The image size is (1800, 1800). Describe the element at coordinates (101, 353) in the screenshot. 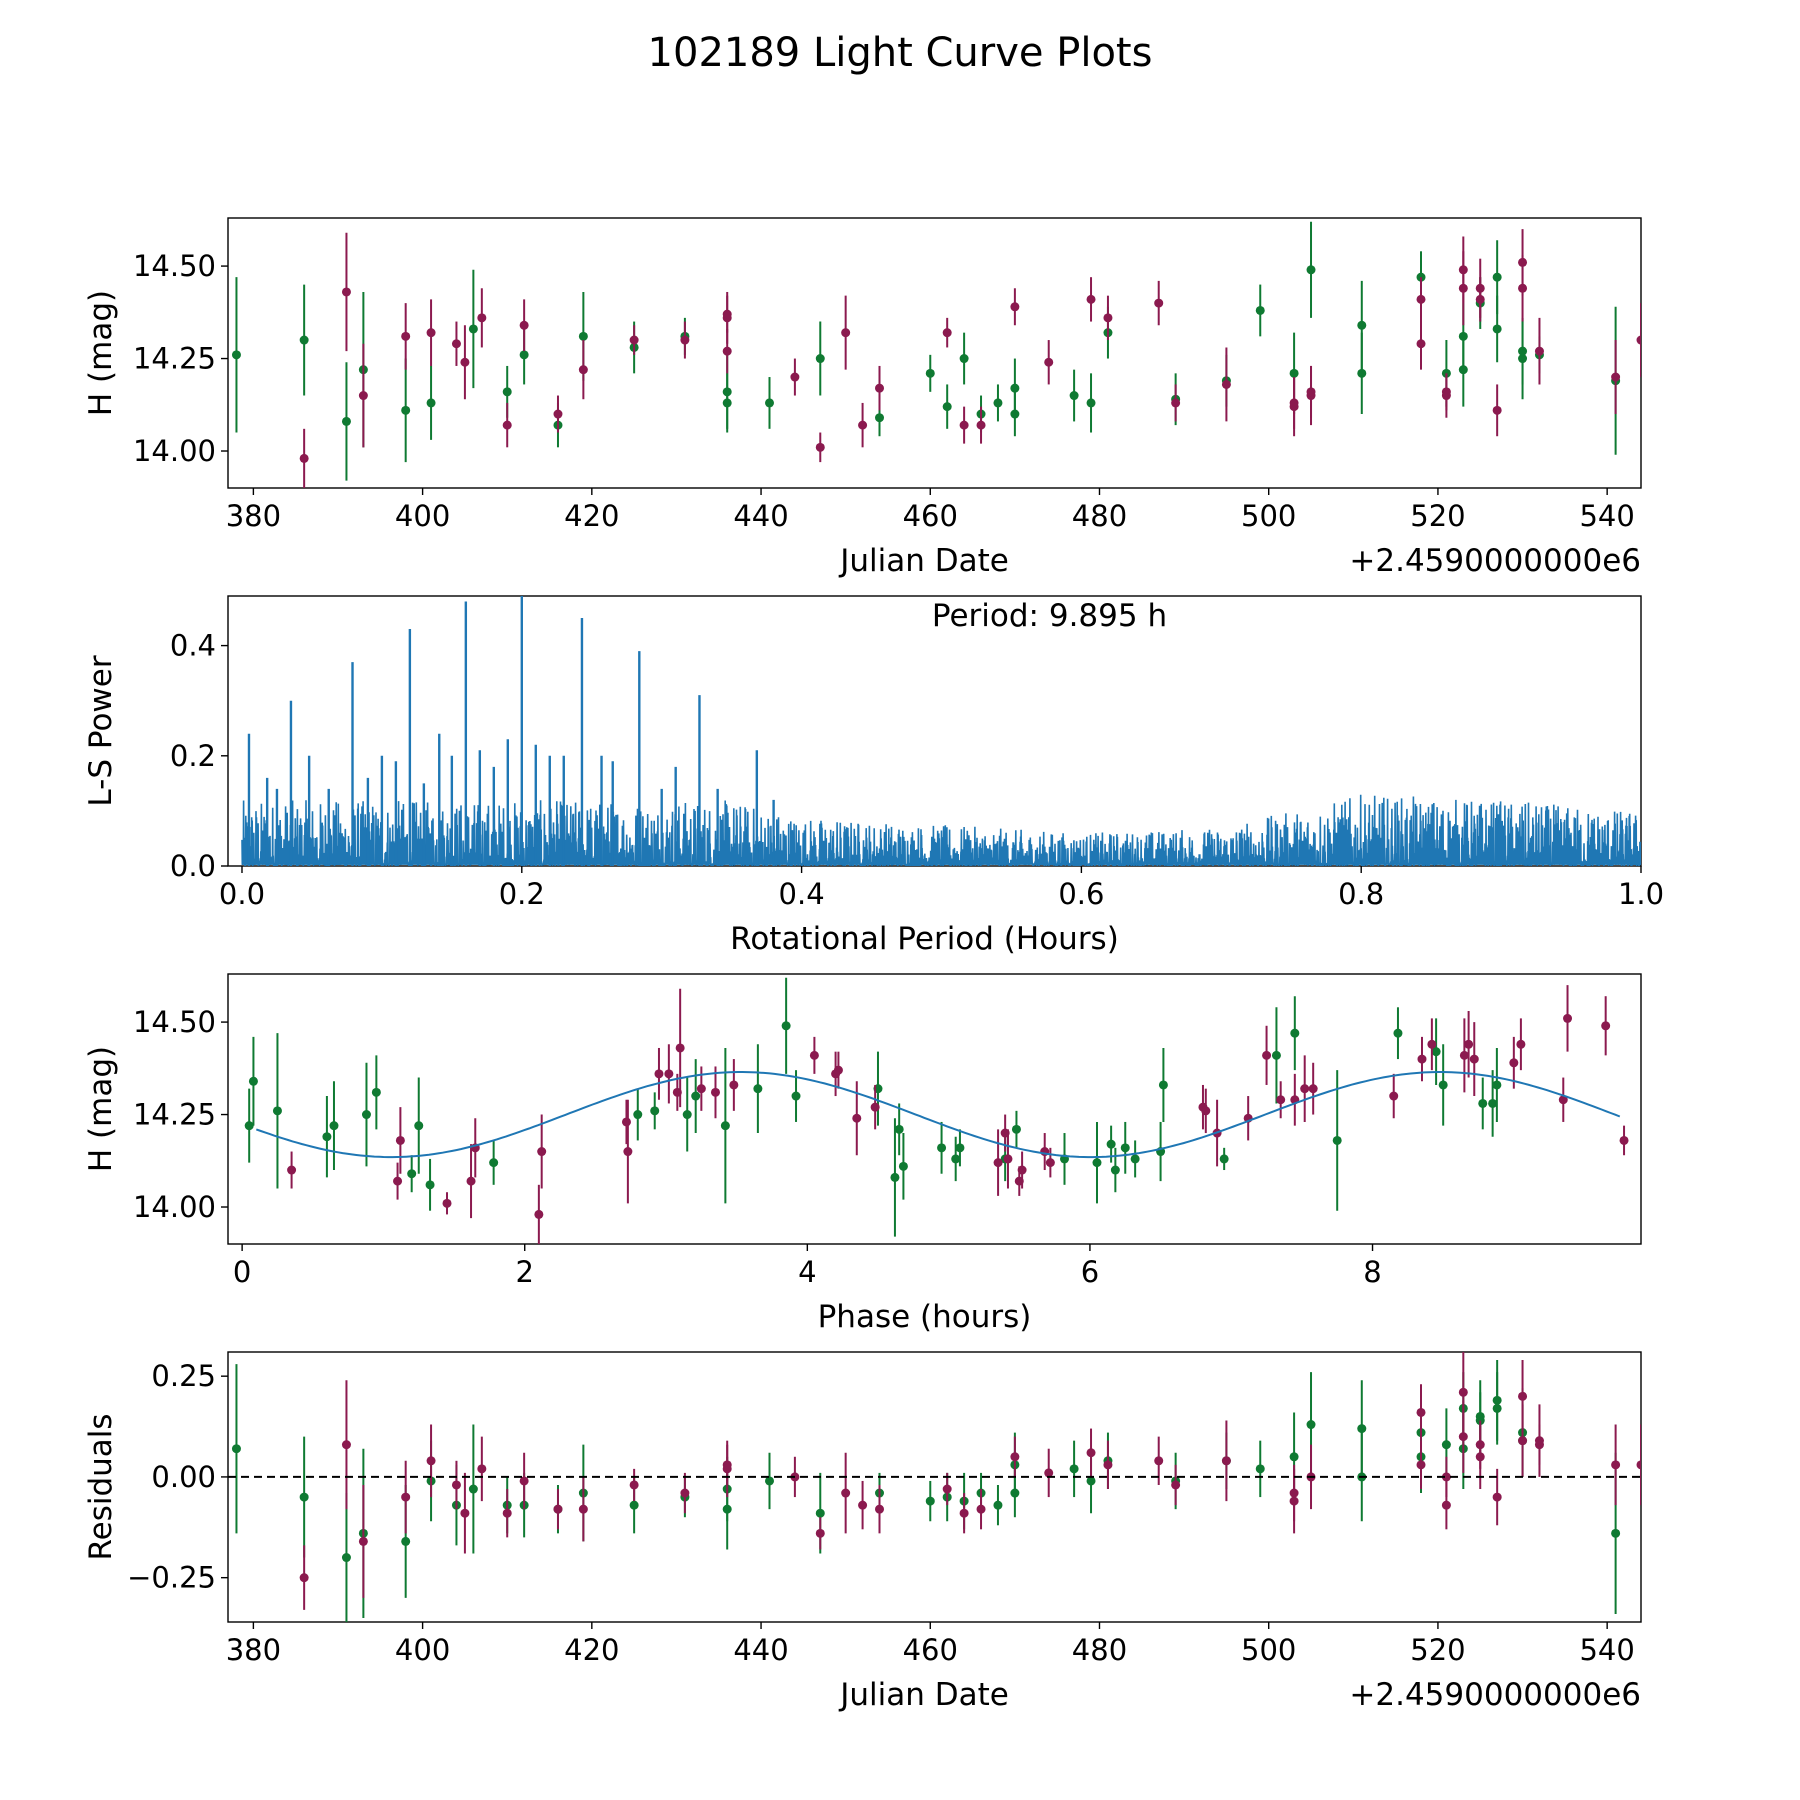

I see `y-axis-label: H (mag)` at that location.